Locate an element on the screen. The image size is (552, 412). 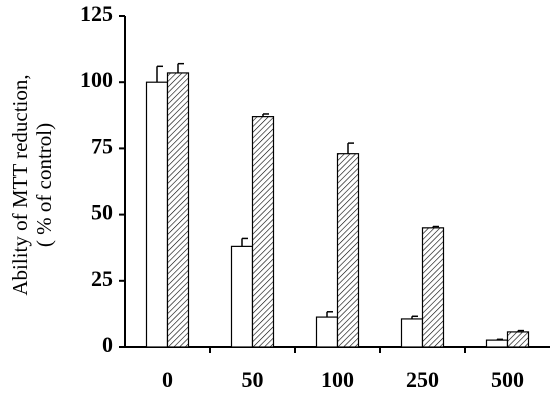
x-tick-label: 0 is located at coordinates (167, 379).